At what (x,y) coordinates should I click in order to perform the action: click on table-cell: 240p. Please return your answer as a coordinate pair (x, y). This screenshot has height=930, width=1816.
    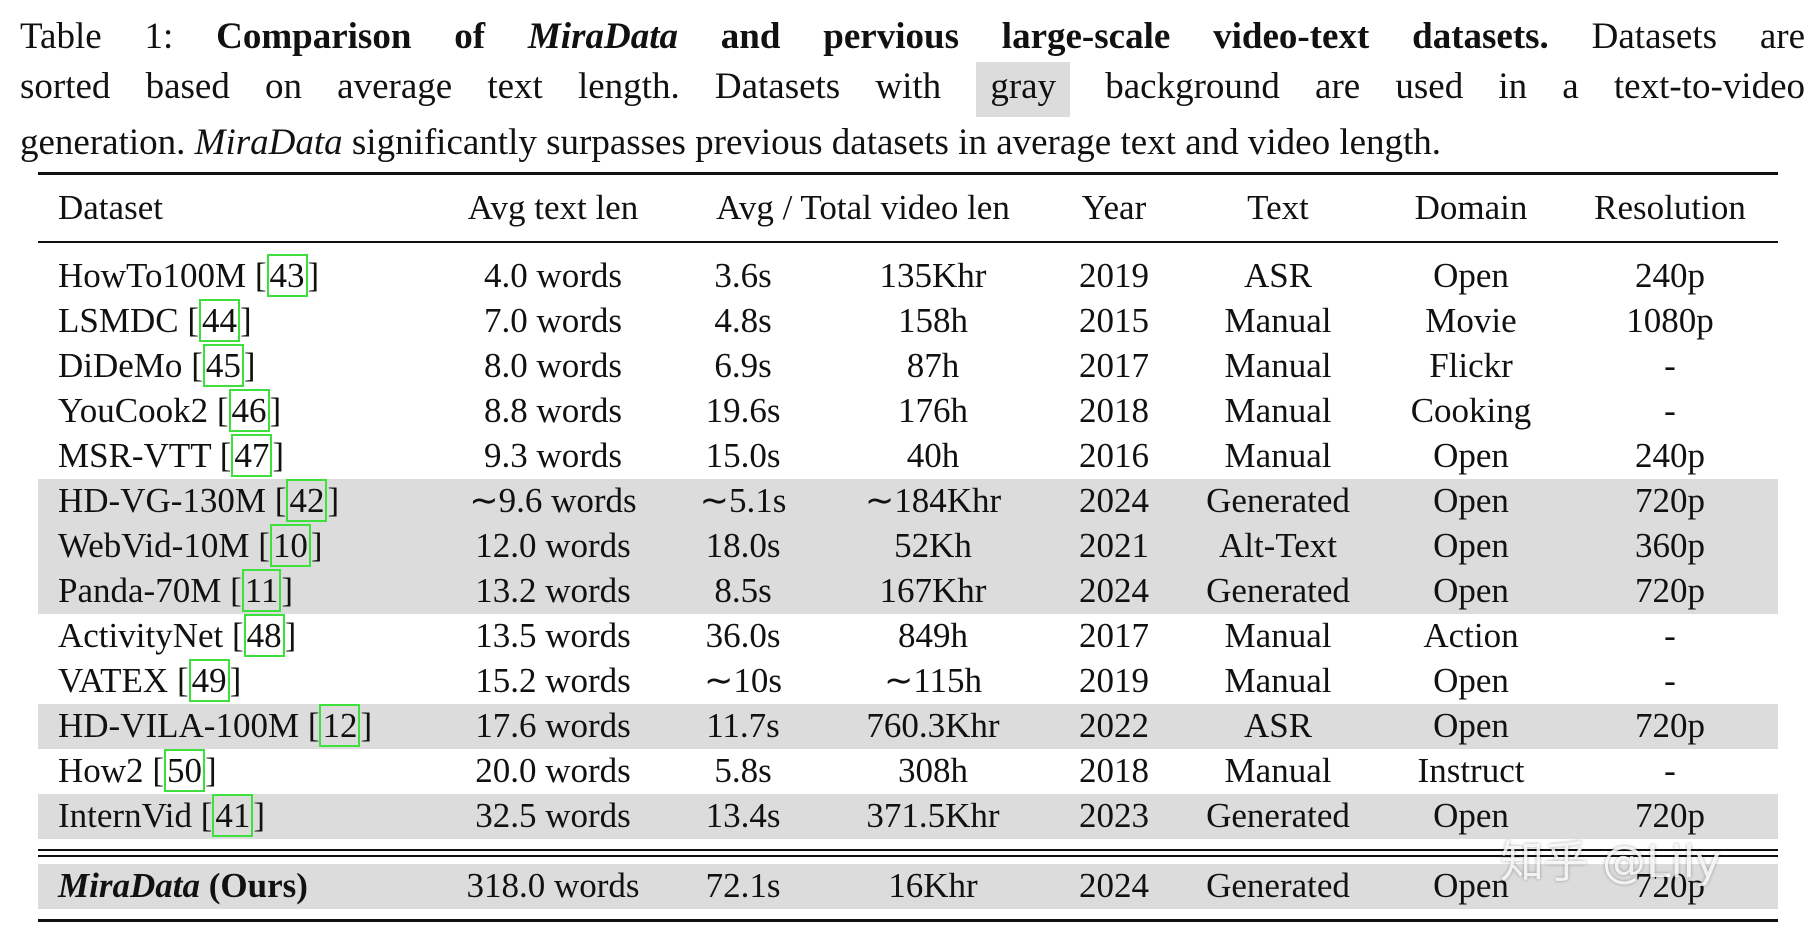
    Looking at the image, I should click on (1670, 455).